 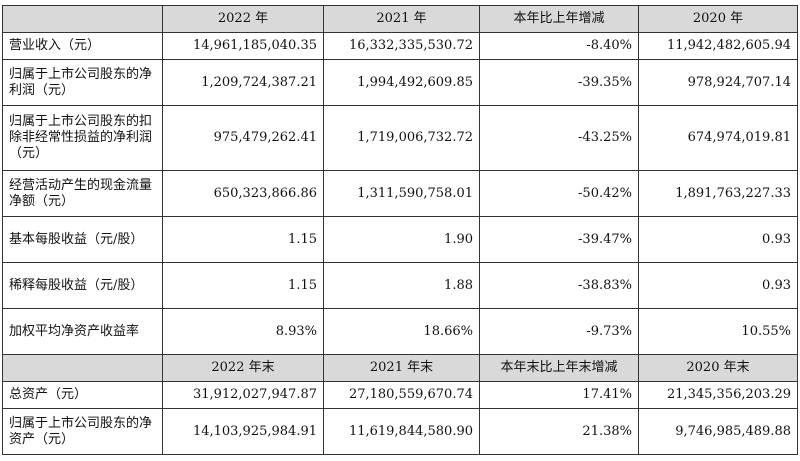 I want to click on cell-value: 1,311,590,758.01, so click(x=401, y=193).